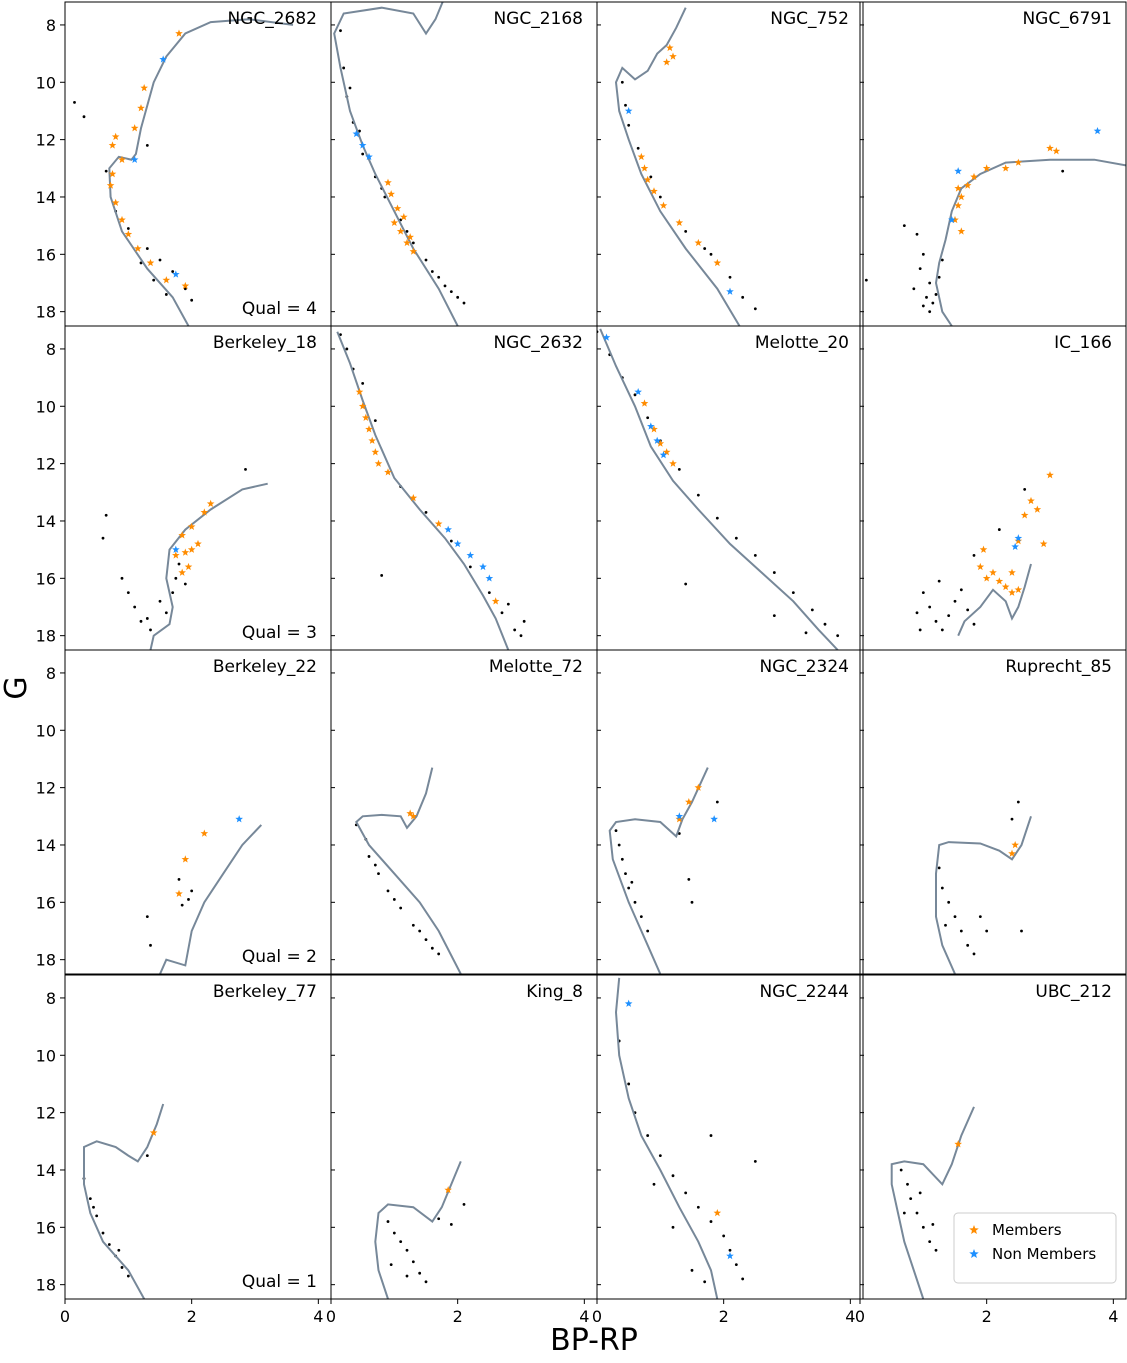 The height and width of the screenshot is (1363, 1127). Describe the element at coordinates (1067, 19) in the screenshot. I see `panel-title: NGC_6791` at that location.